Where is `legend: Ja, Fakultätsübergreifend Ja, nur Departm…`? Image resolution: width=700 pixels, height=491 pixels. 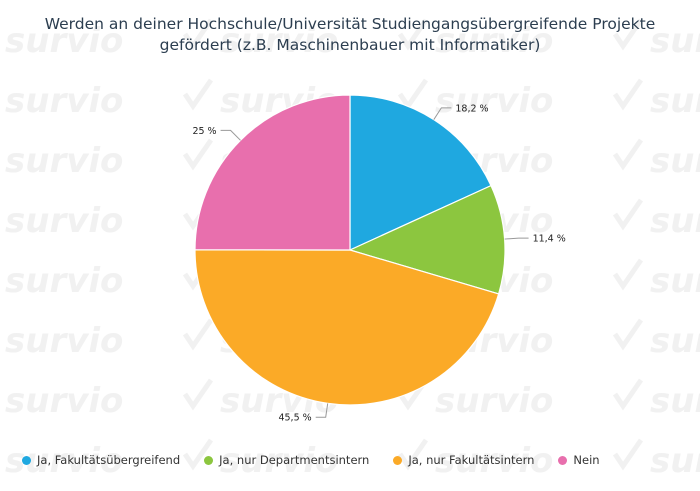
legend: Ja, Fakultätsübergreifend Ja, nur Departm… is located at coordinates (352, 460).